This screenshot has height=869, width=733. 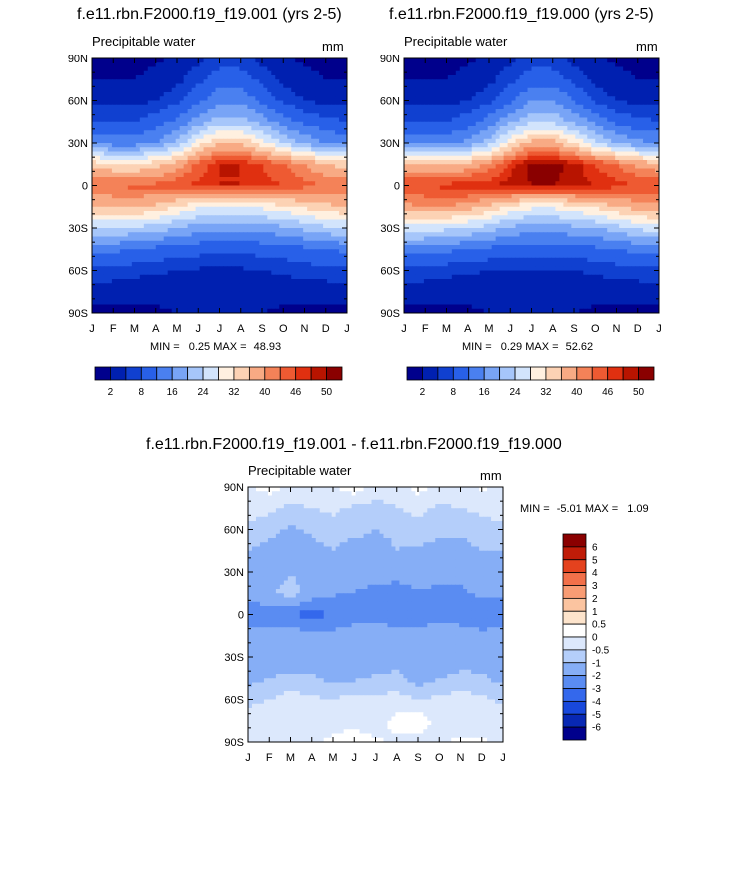 I want to click on y-tick-label: 60N, so click(x=78, y=102).